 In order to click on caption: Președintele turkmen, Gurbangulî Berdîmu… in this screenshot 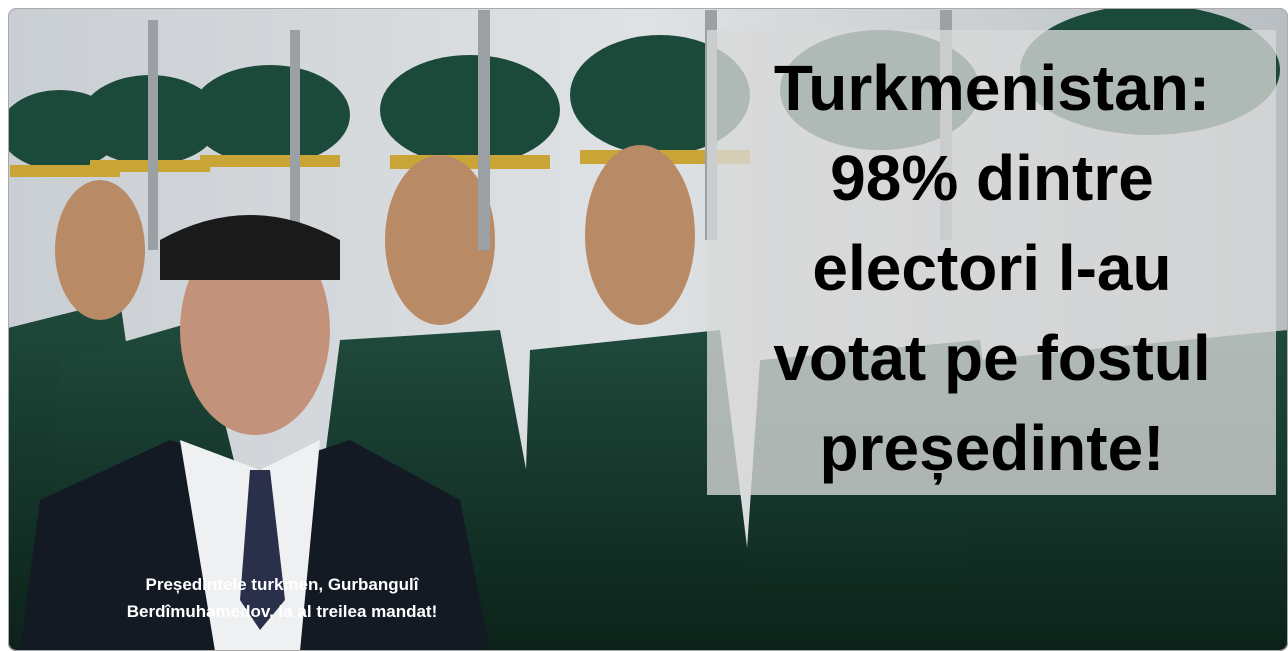, I will do `click(282, 598)`.